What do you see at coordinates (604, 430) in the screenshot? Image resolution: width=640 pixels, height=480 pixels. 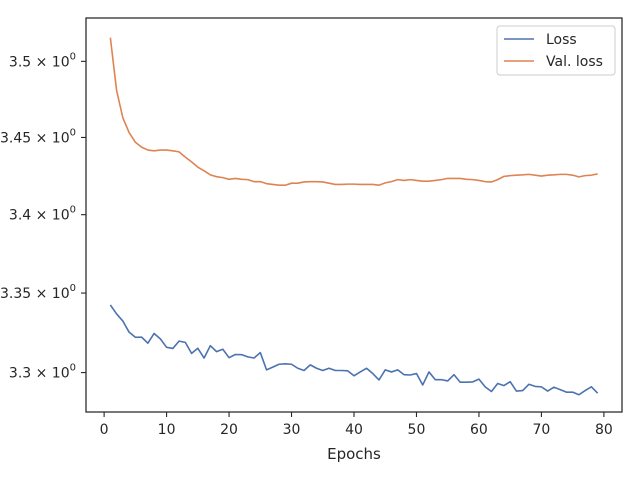 I see `x-tick-label: 80` at bounding box center [604, 430].